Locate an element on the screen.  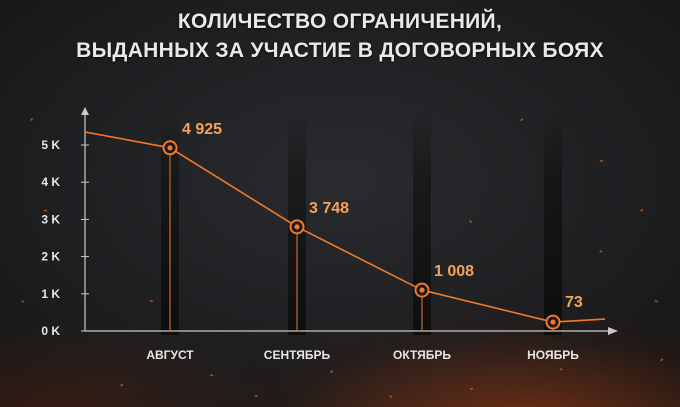
y-tick-label: 4 K is located at coordinates (50, 182).